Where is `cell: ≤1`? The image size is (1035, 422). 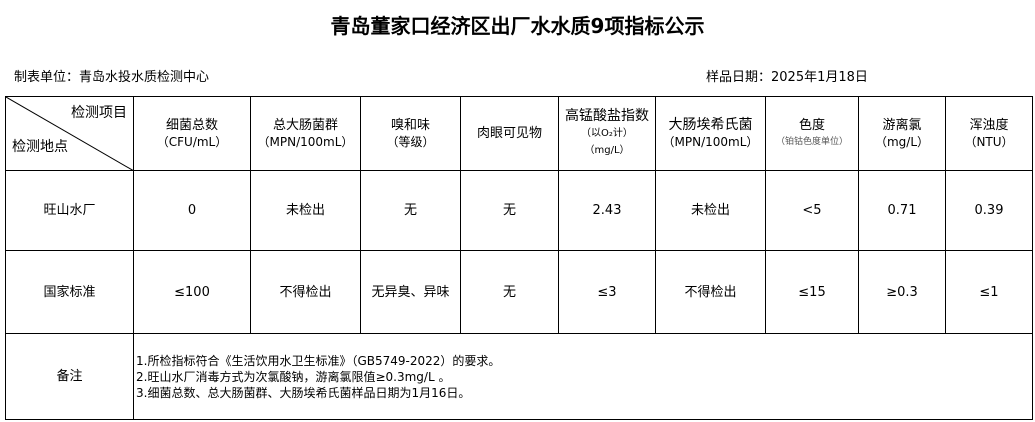 cell: ≤1 is located at coordinates (989, 292).